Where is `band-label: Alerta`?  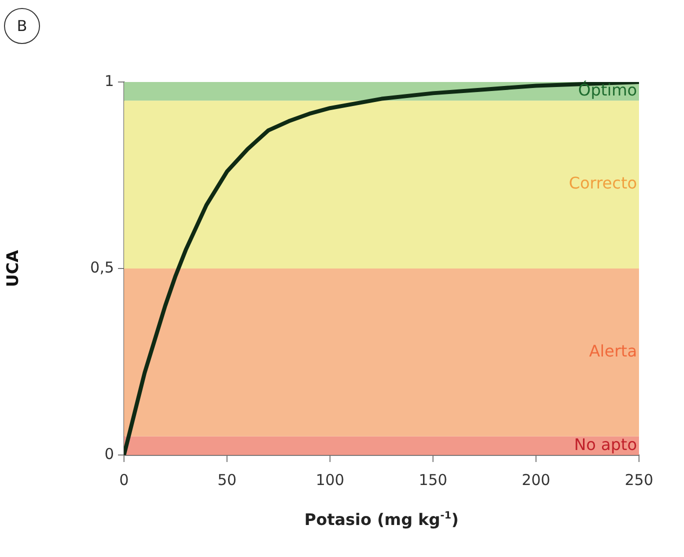 band-label: Alerta is located at coordinates (613, 351).